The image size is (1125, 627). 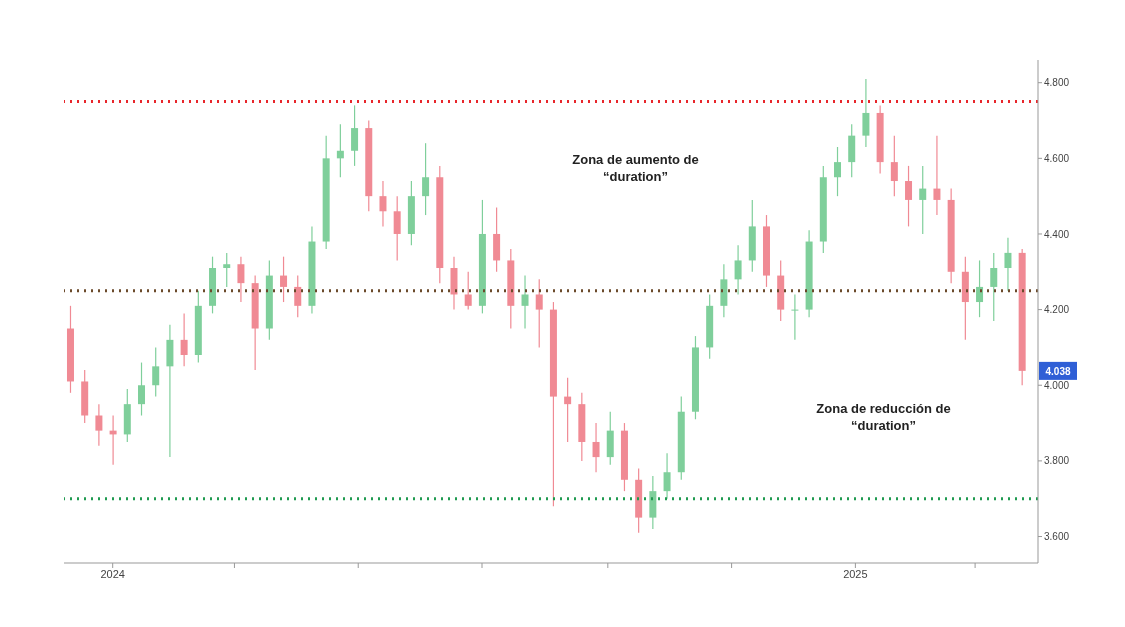 I want to click on y-tick-label: 4.400, so click(x=1057, y=234).